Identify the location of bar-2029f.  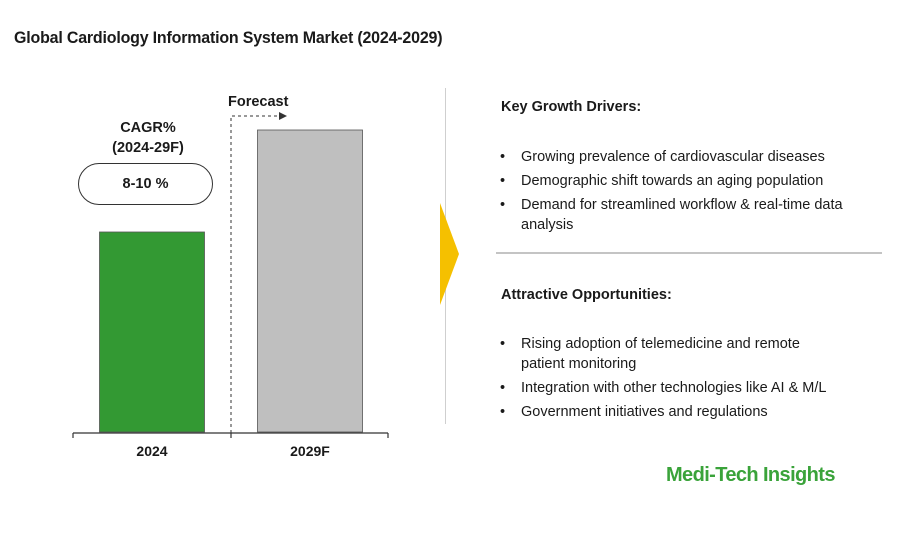
(310, 281).